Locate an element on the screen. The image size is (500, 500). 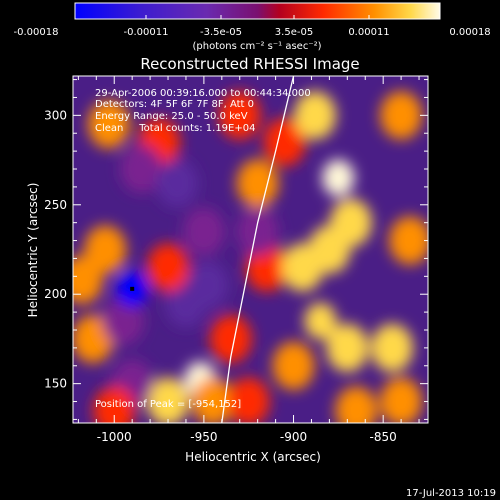
x-tick-label: -850 is located at coordinates (383, 437).